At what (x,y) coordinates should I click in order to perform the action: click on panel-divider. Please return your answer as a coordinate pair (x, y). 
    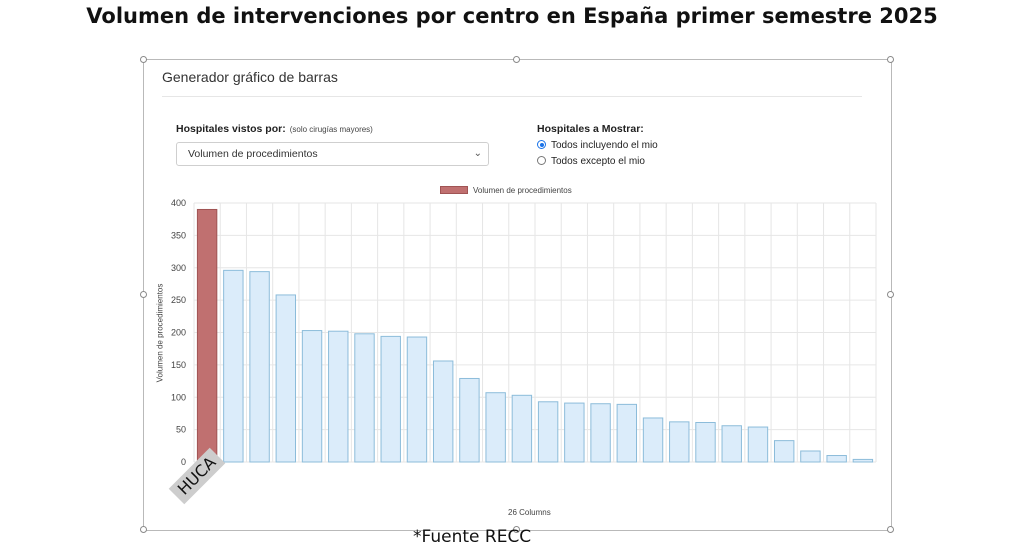
    Looking at the image, I should click on (512, 96).